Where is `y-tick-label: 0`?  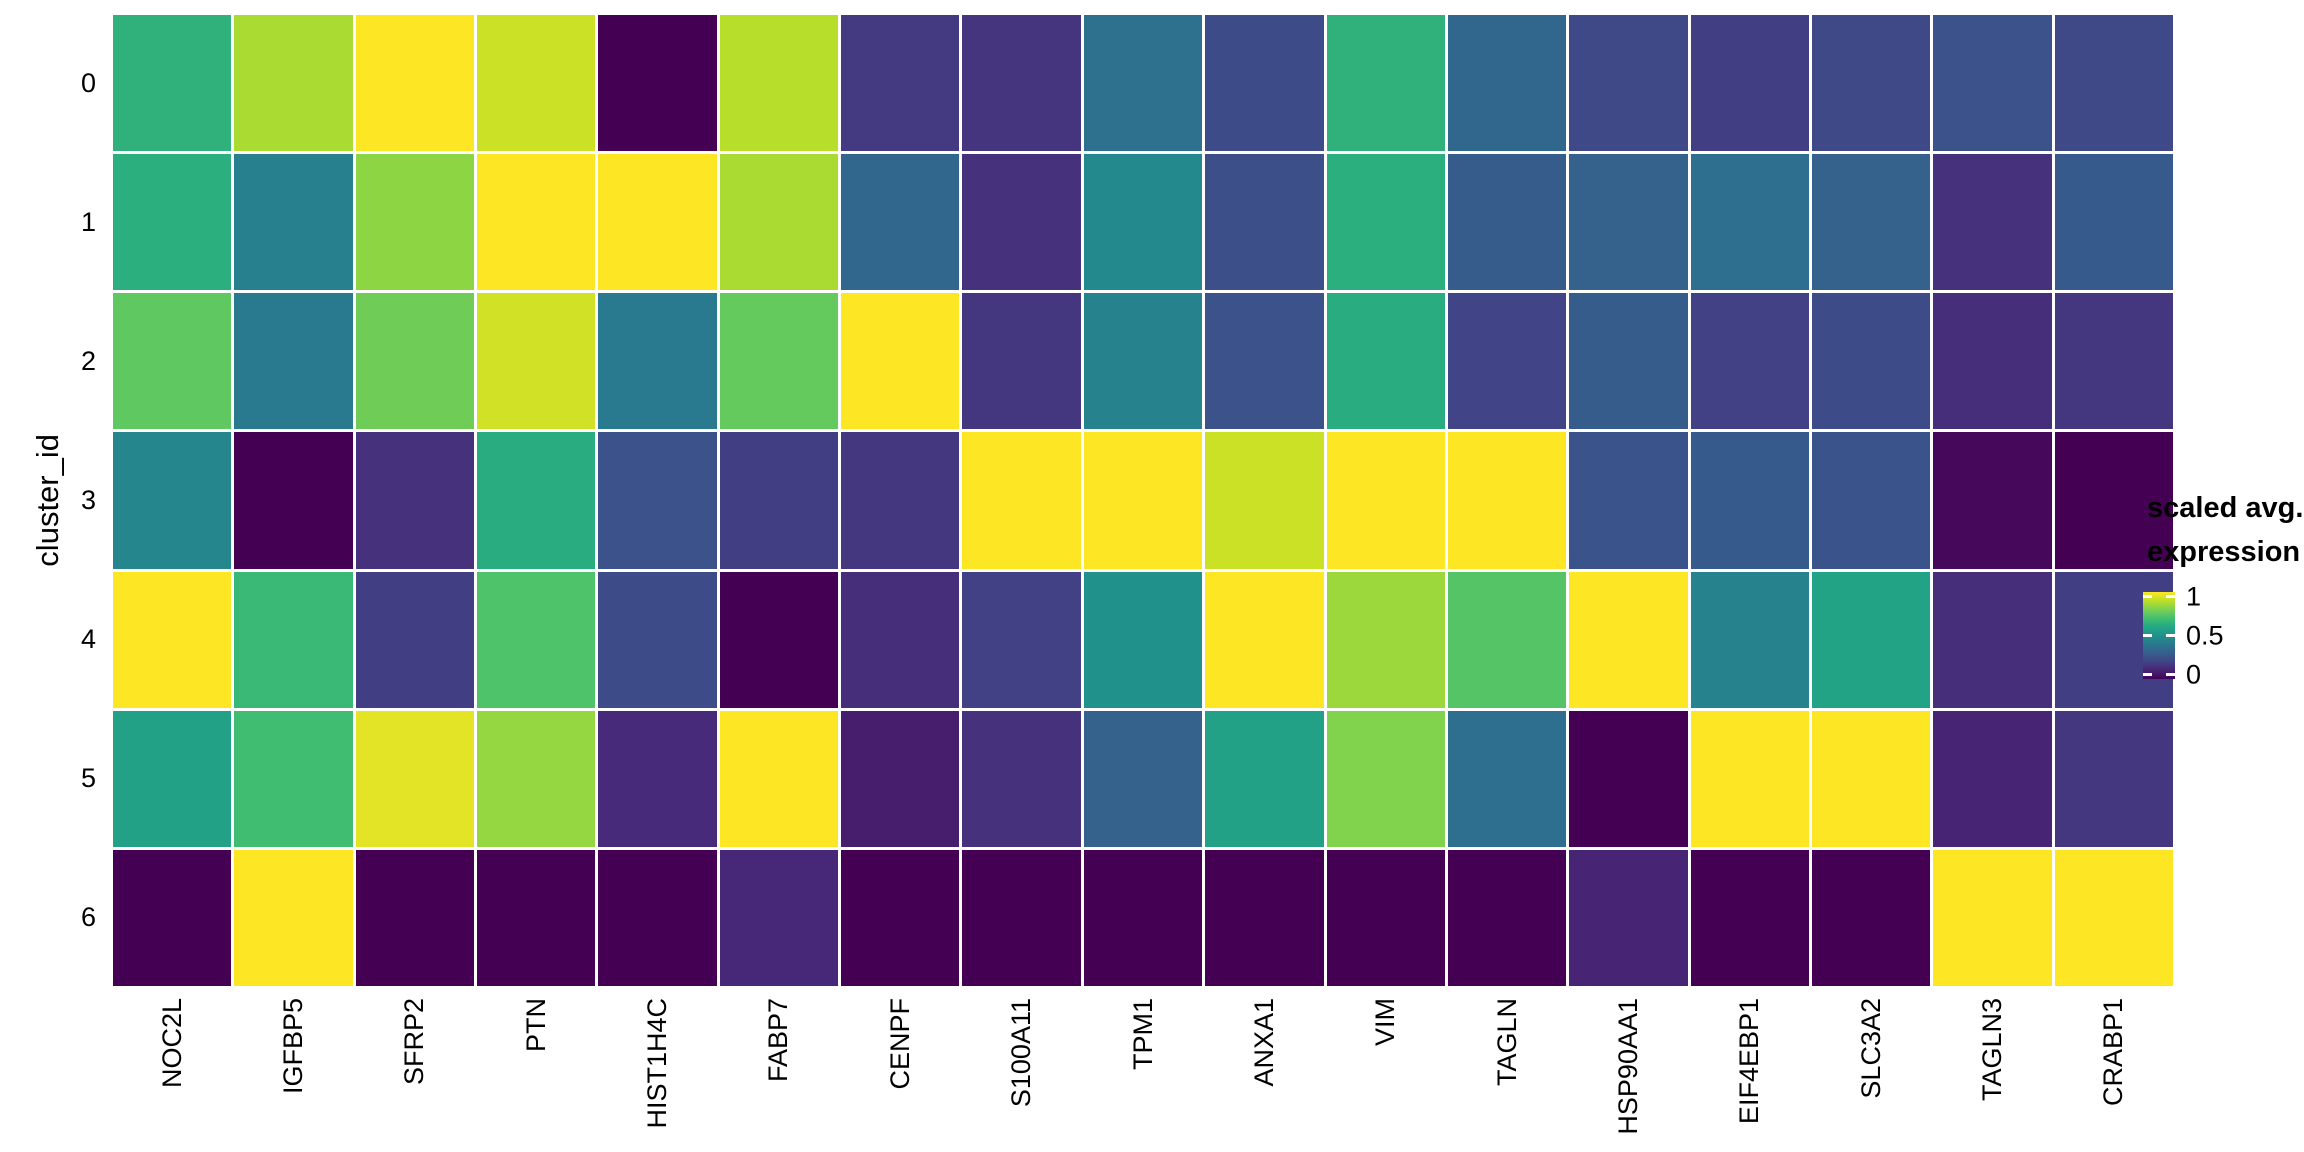
y-tick-label: 0 is located at coordinates (88, 82).